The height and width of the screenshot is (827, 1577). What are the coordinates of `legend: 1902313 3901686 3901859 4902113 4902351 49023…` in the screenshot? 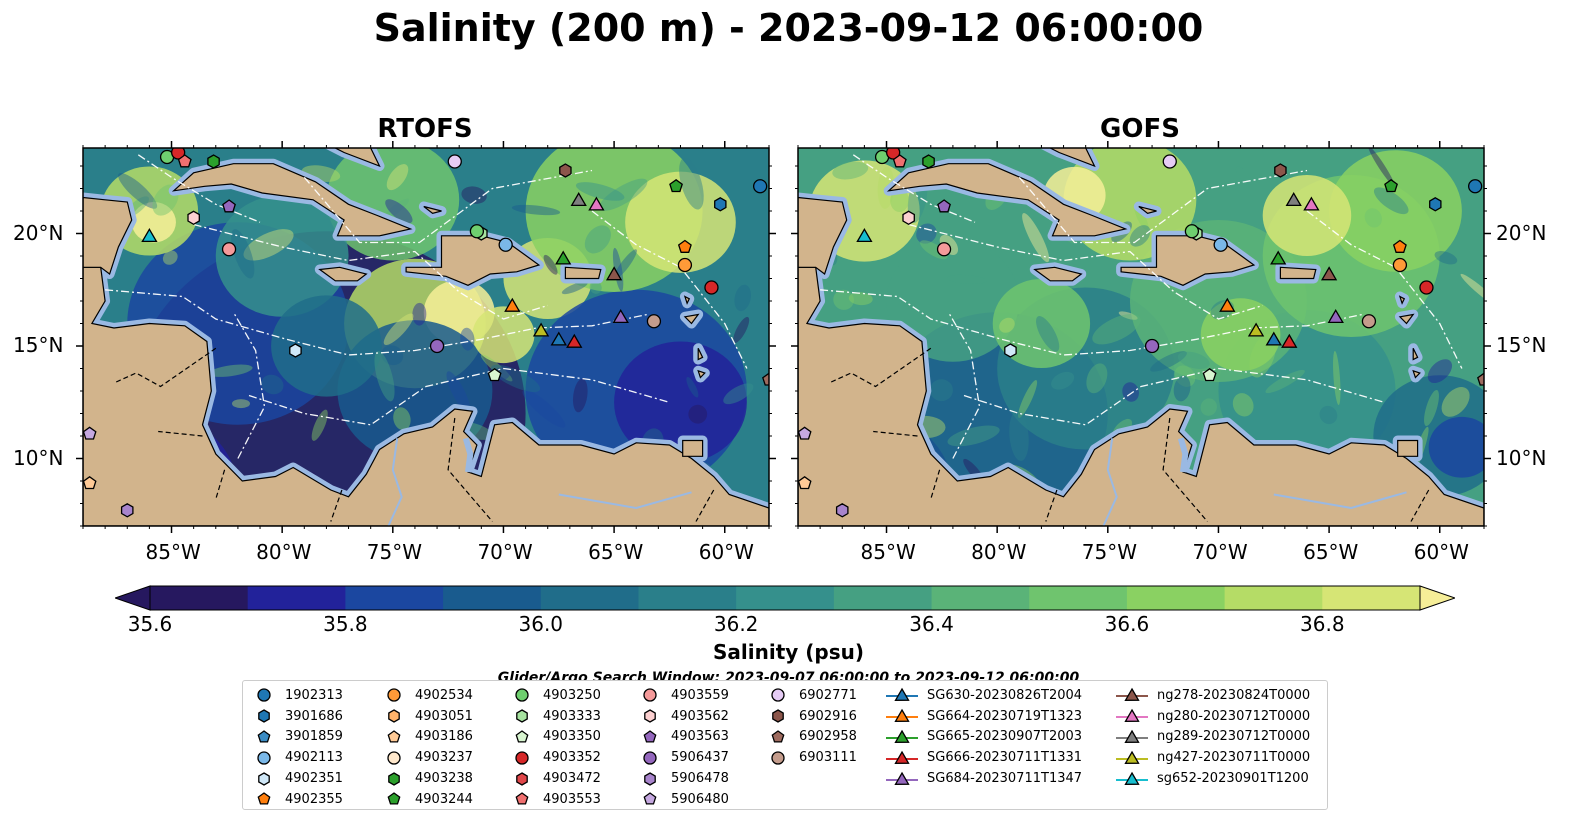 It's located at (785, 745).